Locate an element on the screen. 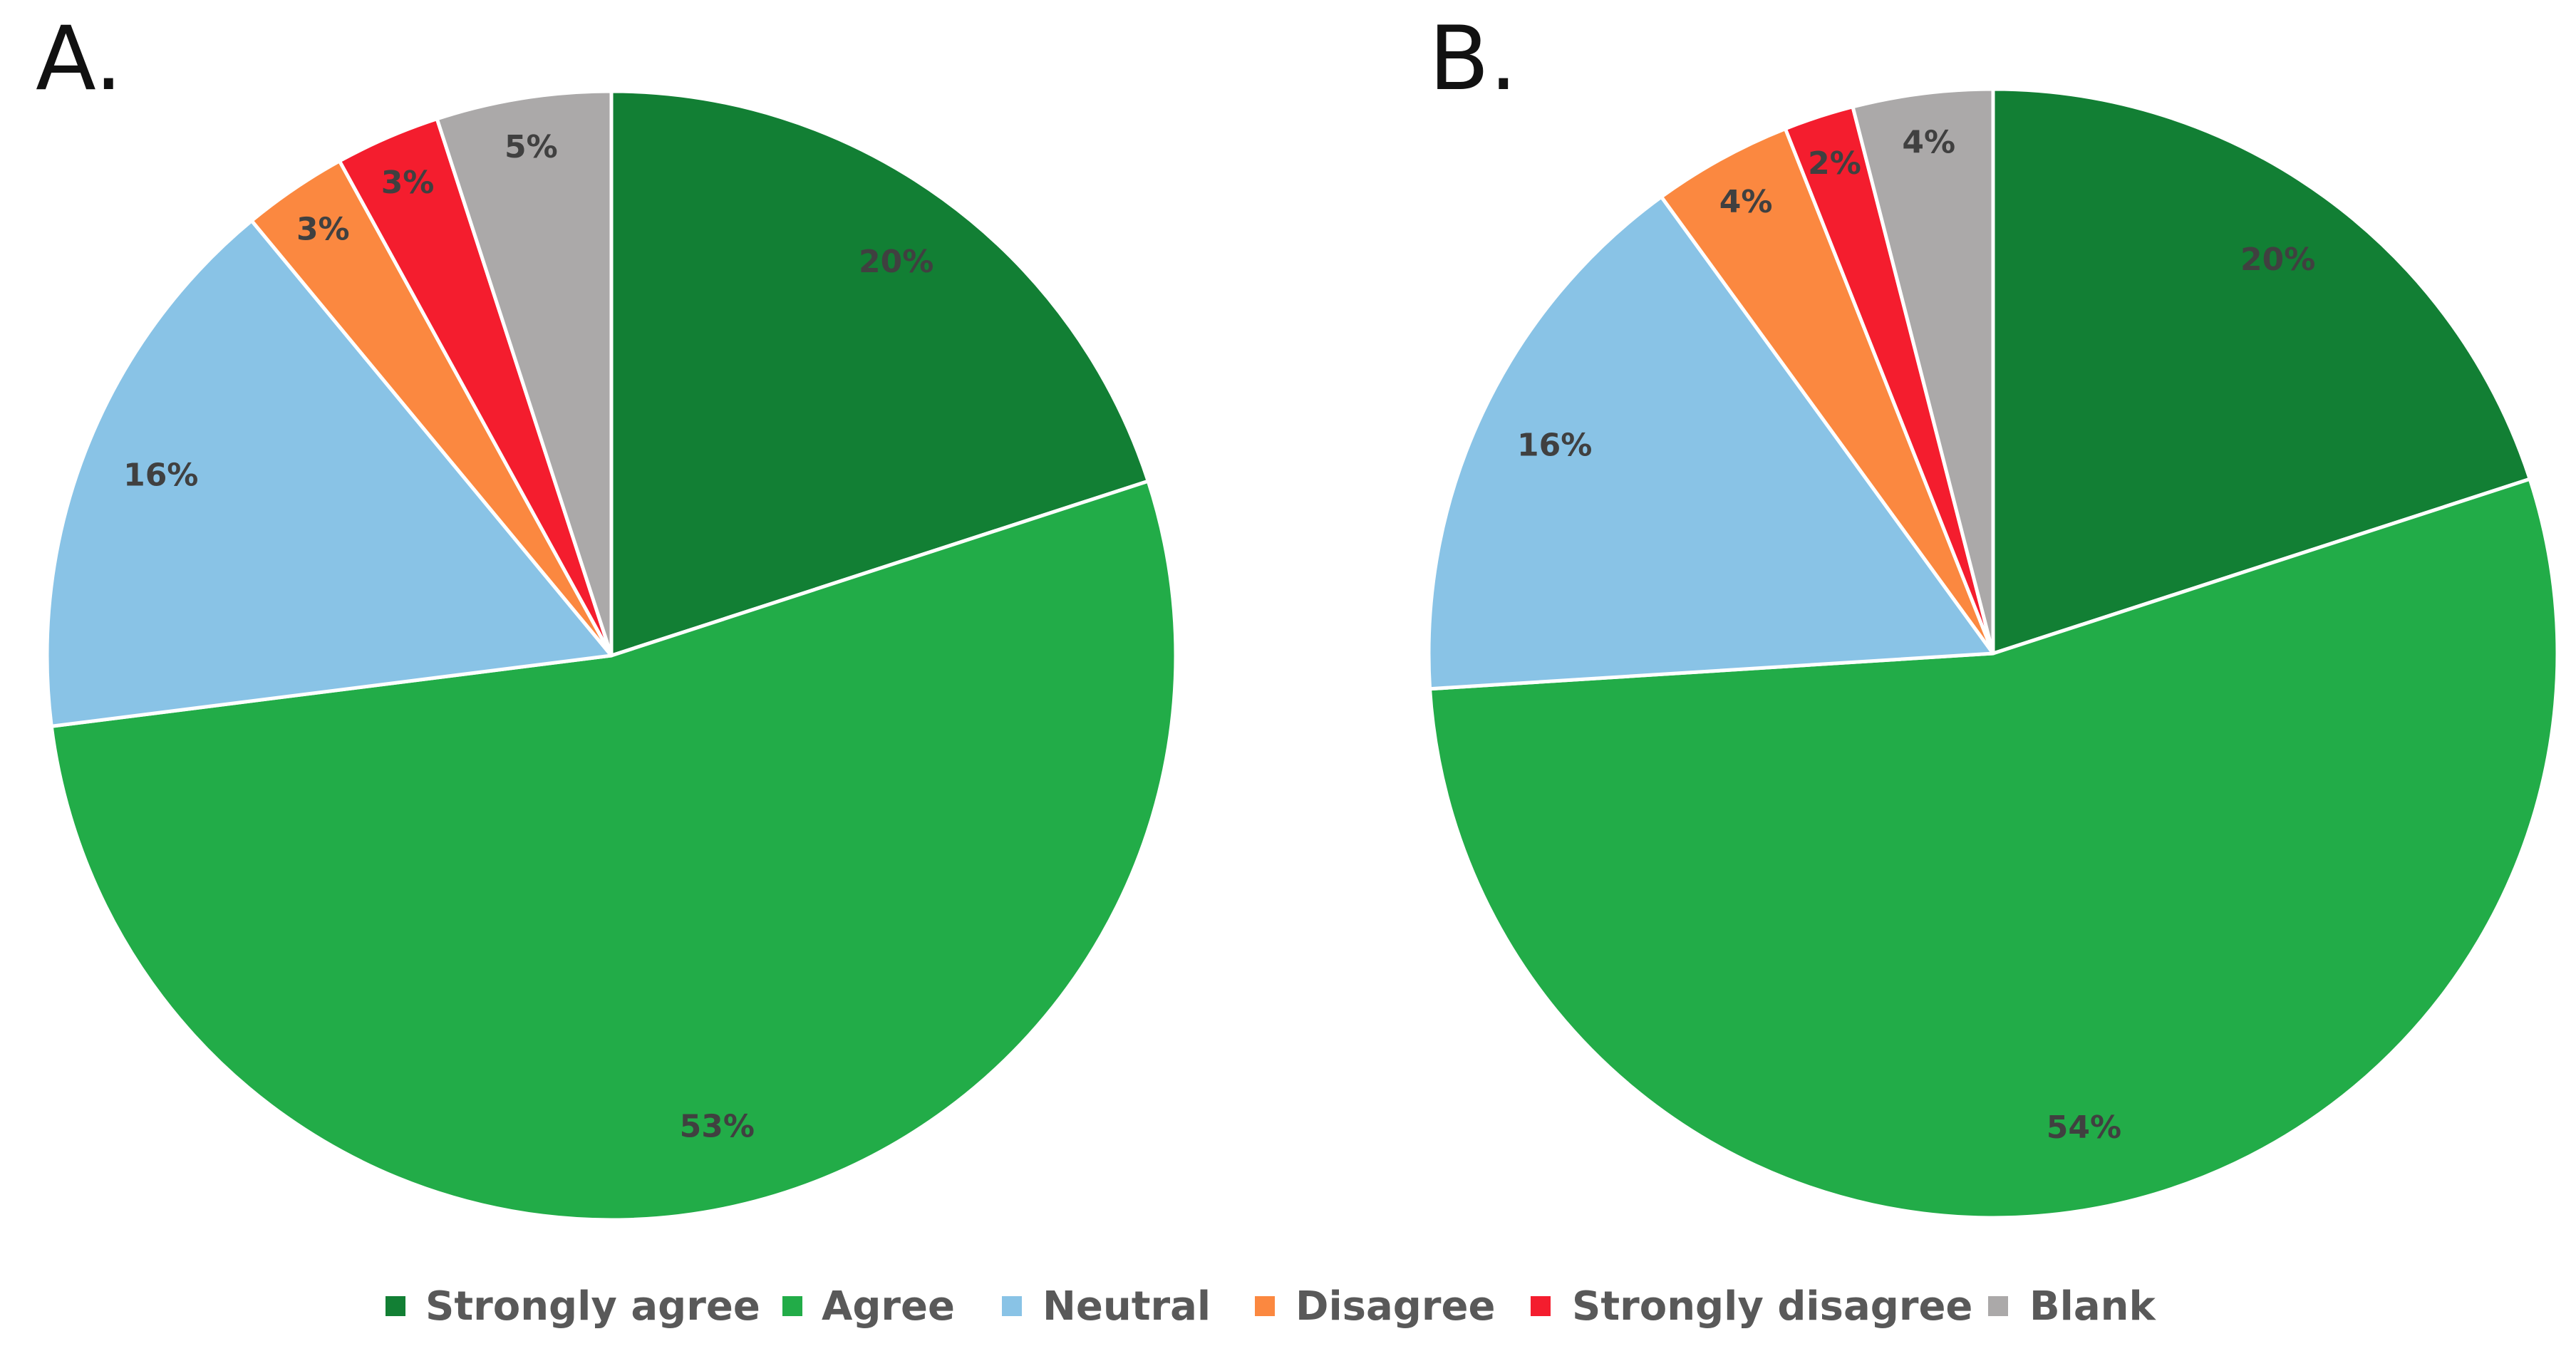 This screenshot has width=2576, height=1366. pie-a-label-strongly-agree: 20% is located at coordinates (896, 262).